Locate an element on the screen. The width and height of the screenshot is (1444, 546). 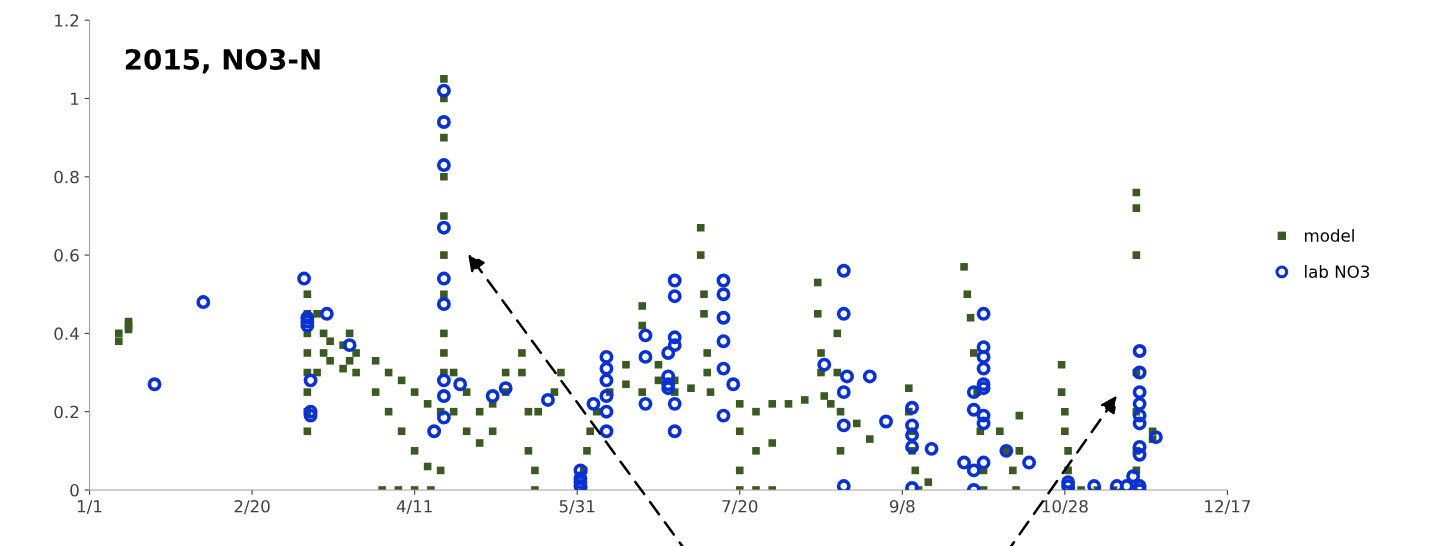
y-tick-label: 0.8 is located at coordinates (66, 177).